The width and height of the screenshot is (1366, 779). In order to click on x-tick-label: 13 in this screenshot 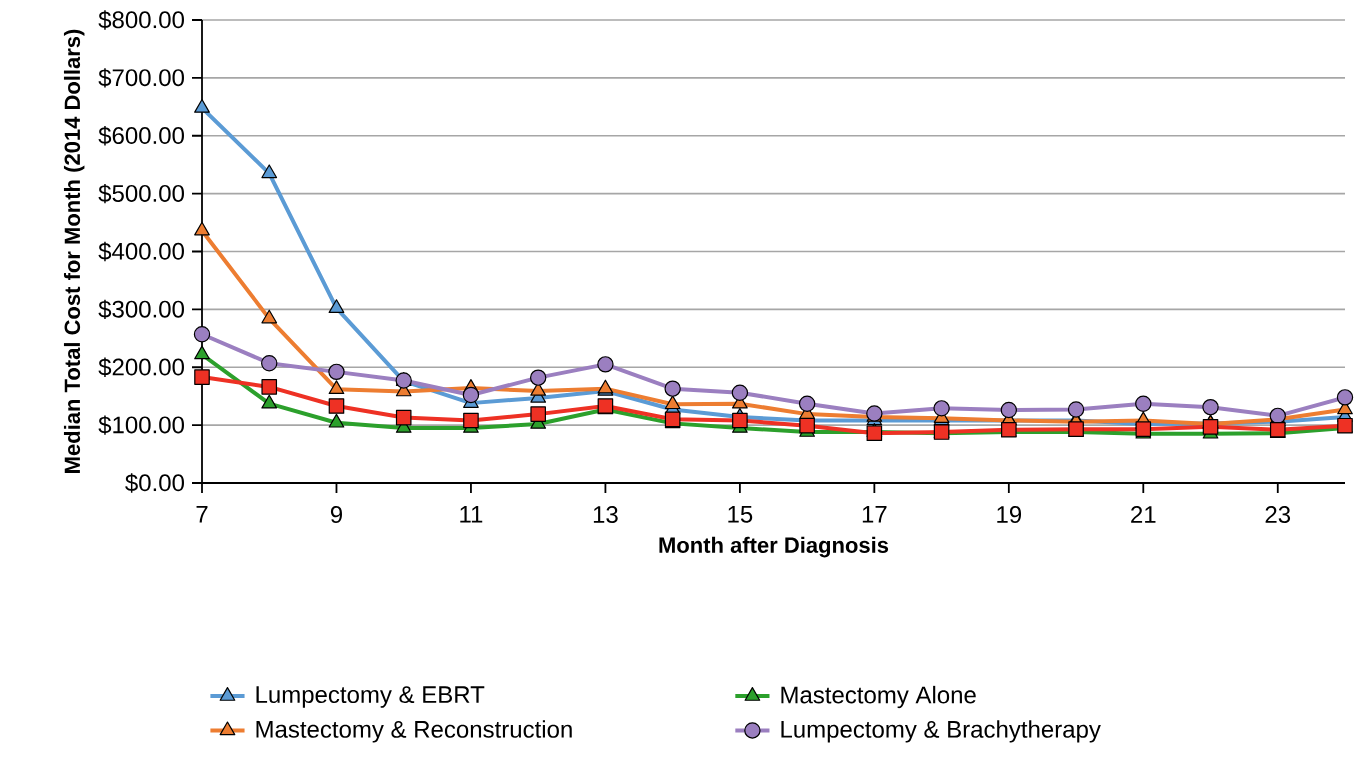, I will do `click(605, 515)`.